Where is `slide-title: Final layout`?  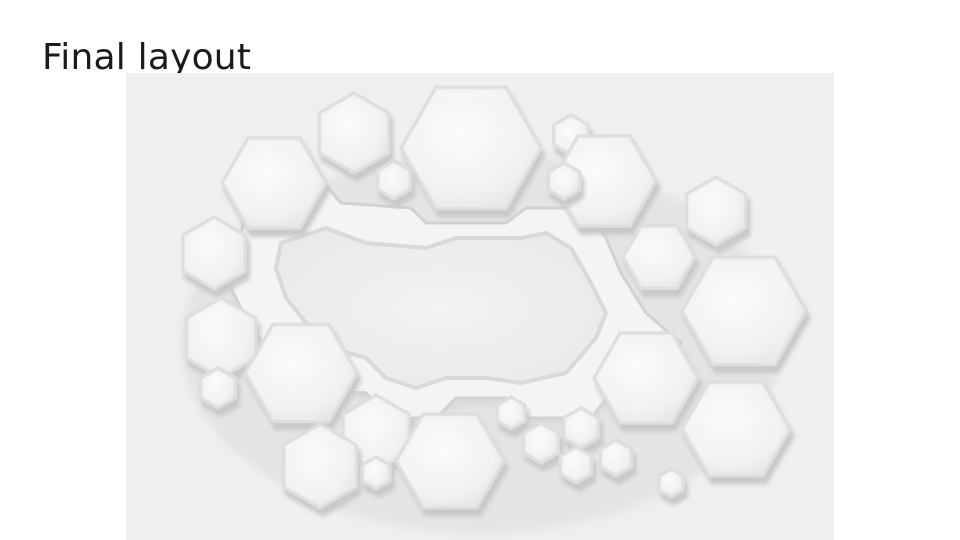
slide-title: Final layout is located at coordinates (147, 57).